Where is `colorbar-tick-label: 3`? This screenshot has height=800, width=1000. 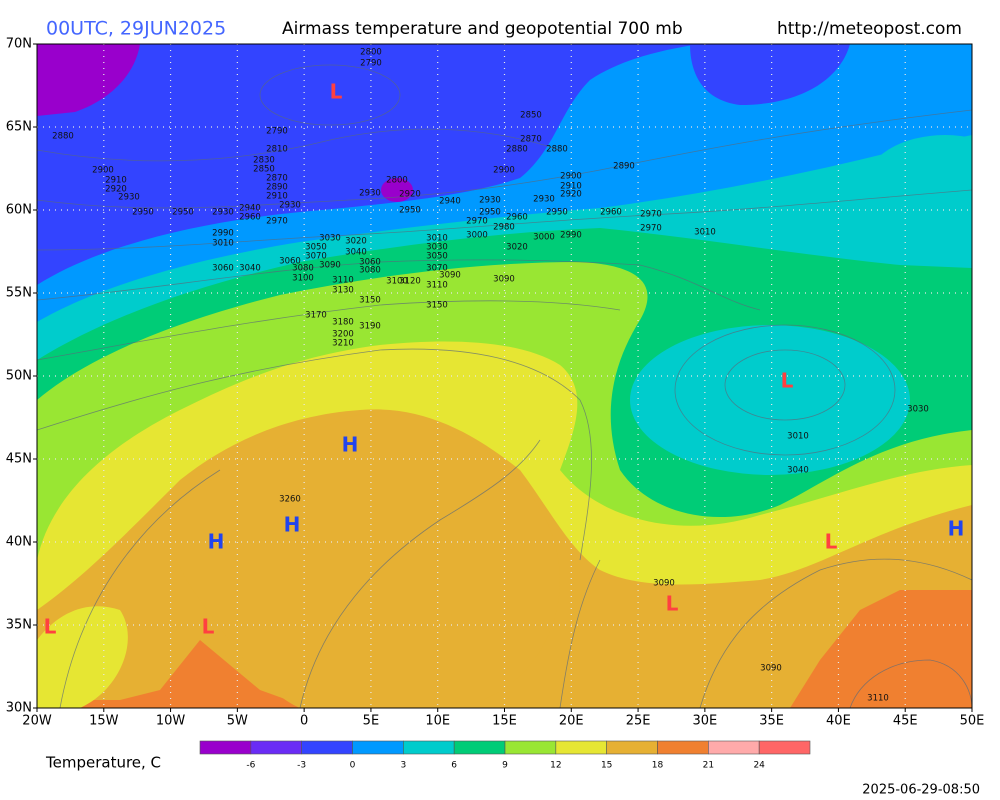
colorbar-tick-label: 3 is located at coordinates (403, 766).